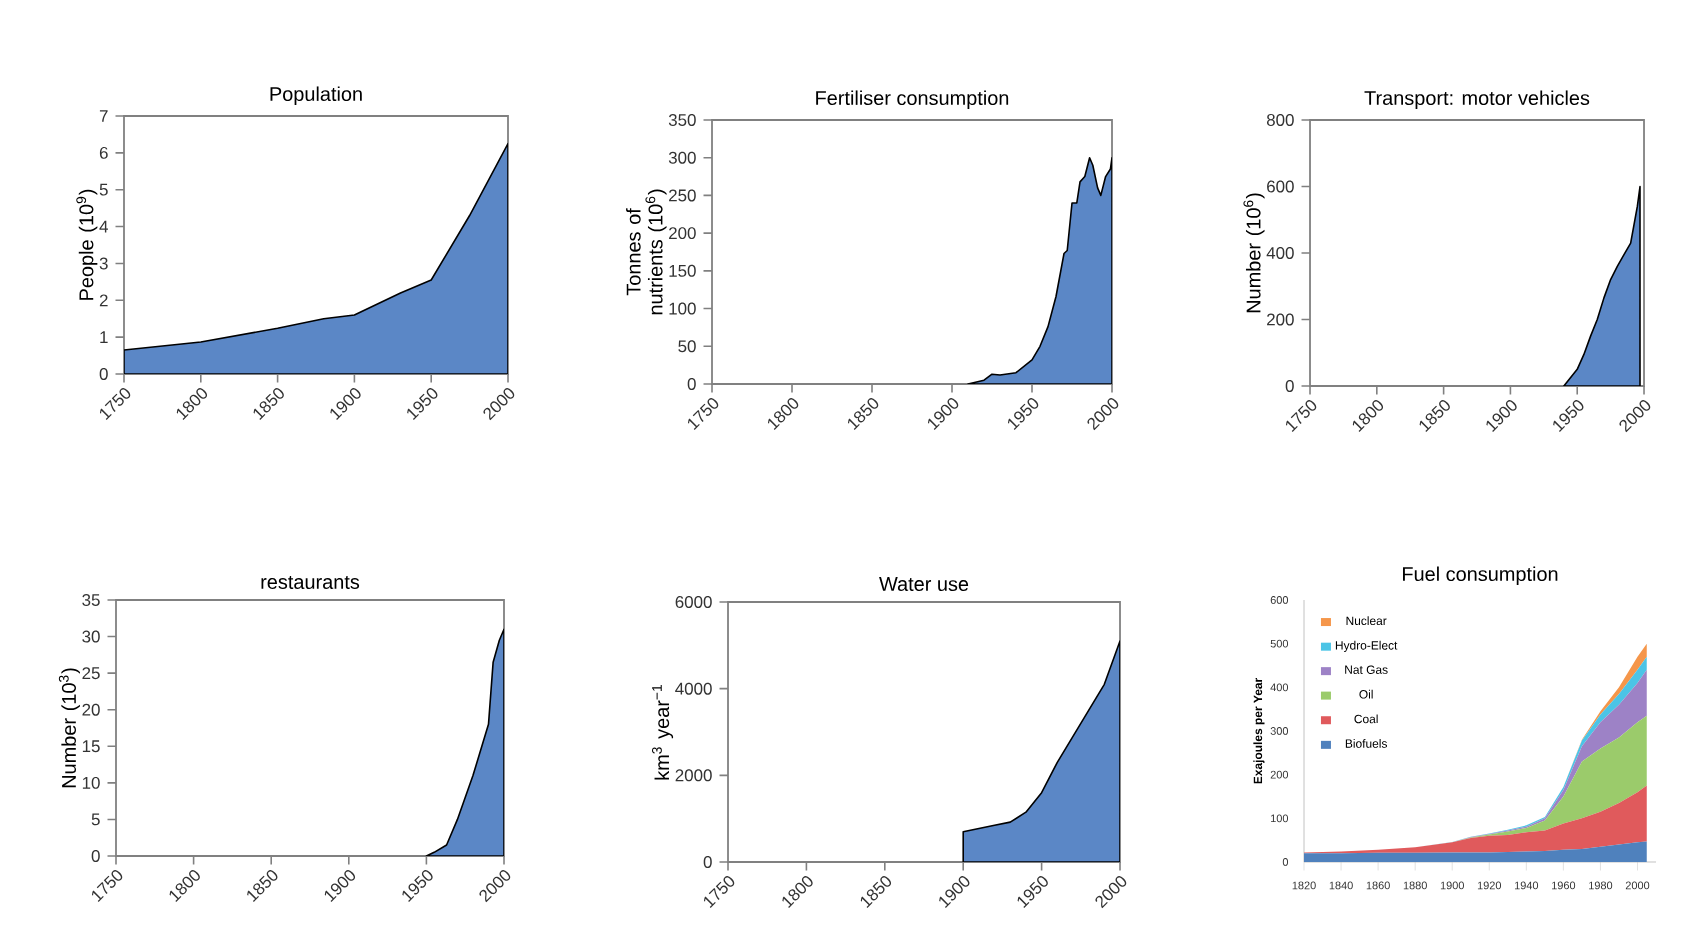  What do you see at coordinates (682, 270) in the screenshot?
I see `y-tick-label: 150` at bounding box center [682, 270].